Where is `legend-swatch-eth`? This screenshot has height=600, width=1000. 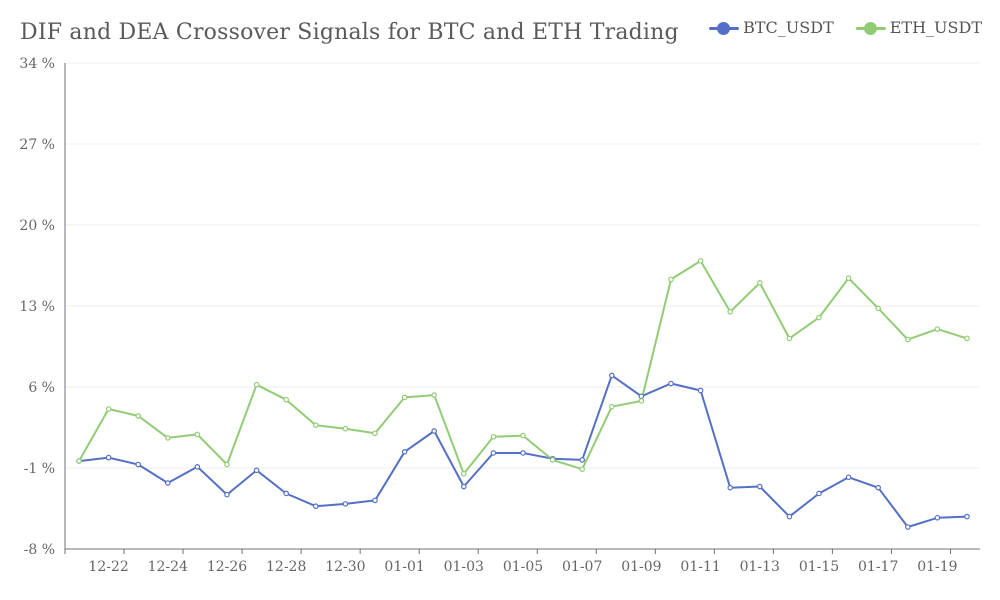 legend-swatch-eth is located at coordinates (870, 28).